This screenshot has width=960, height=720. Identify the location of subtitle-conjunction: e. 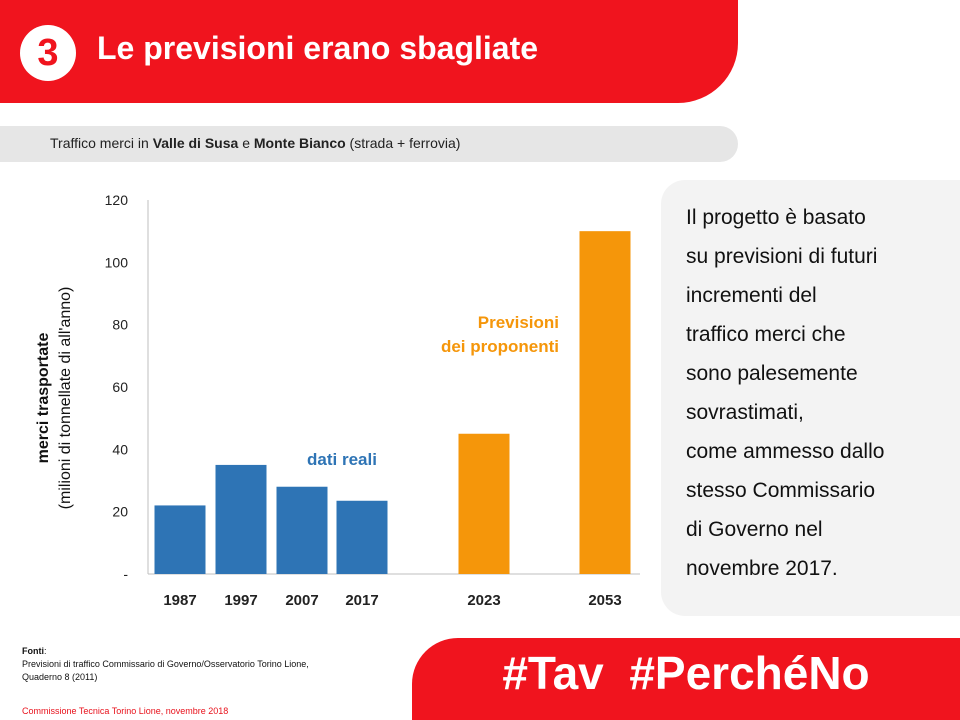
(246, 143).